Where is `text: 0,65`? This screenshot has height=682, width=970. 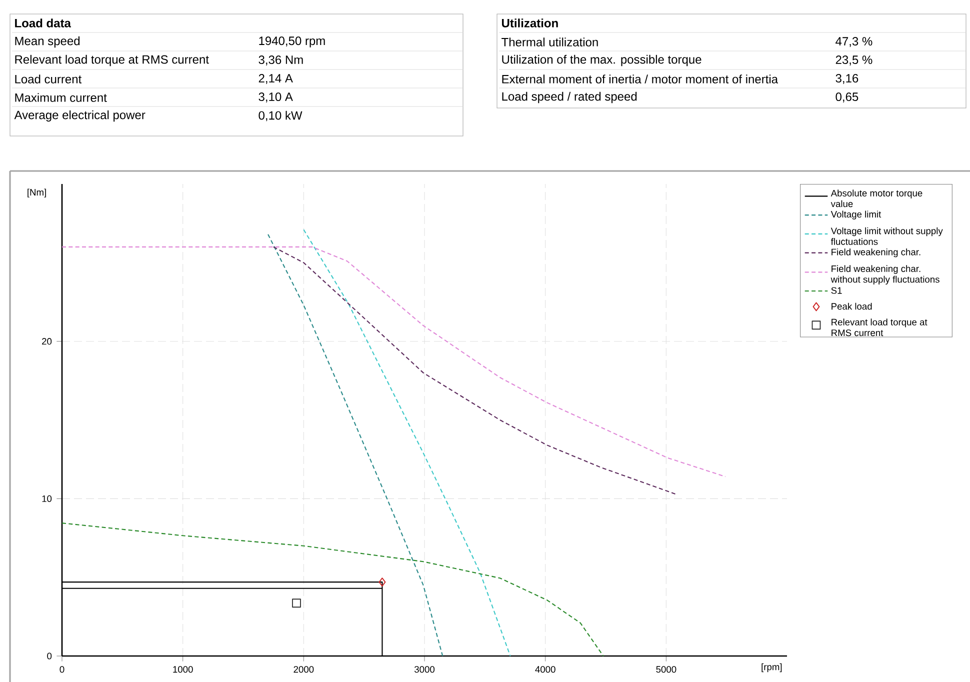 text: 0,65 is located at coordinates (847, 97).